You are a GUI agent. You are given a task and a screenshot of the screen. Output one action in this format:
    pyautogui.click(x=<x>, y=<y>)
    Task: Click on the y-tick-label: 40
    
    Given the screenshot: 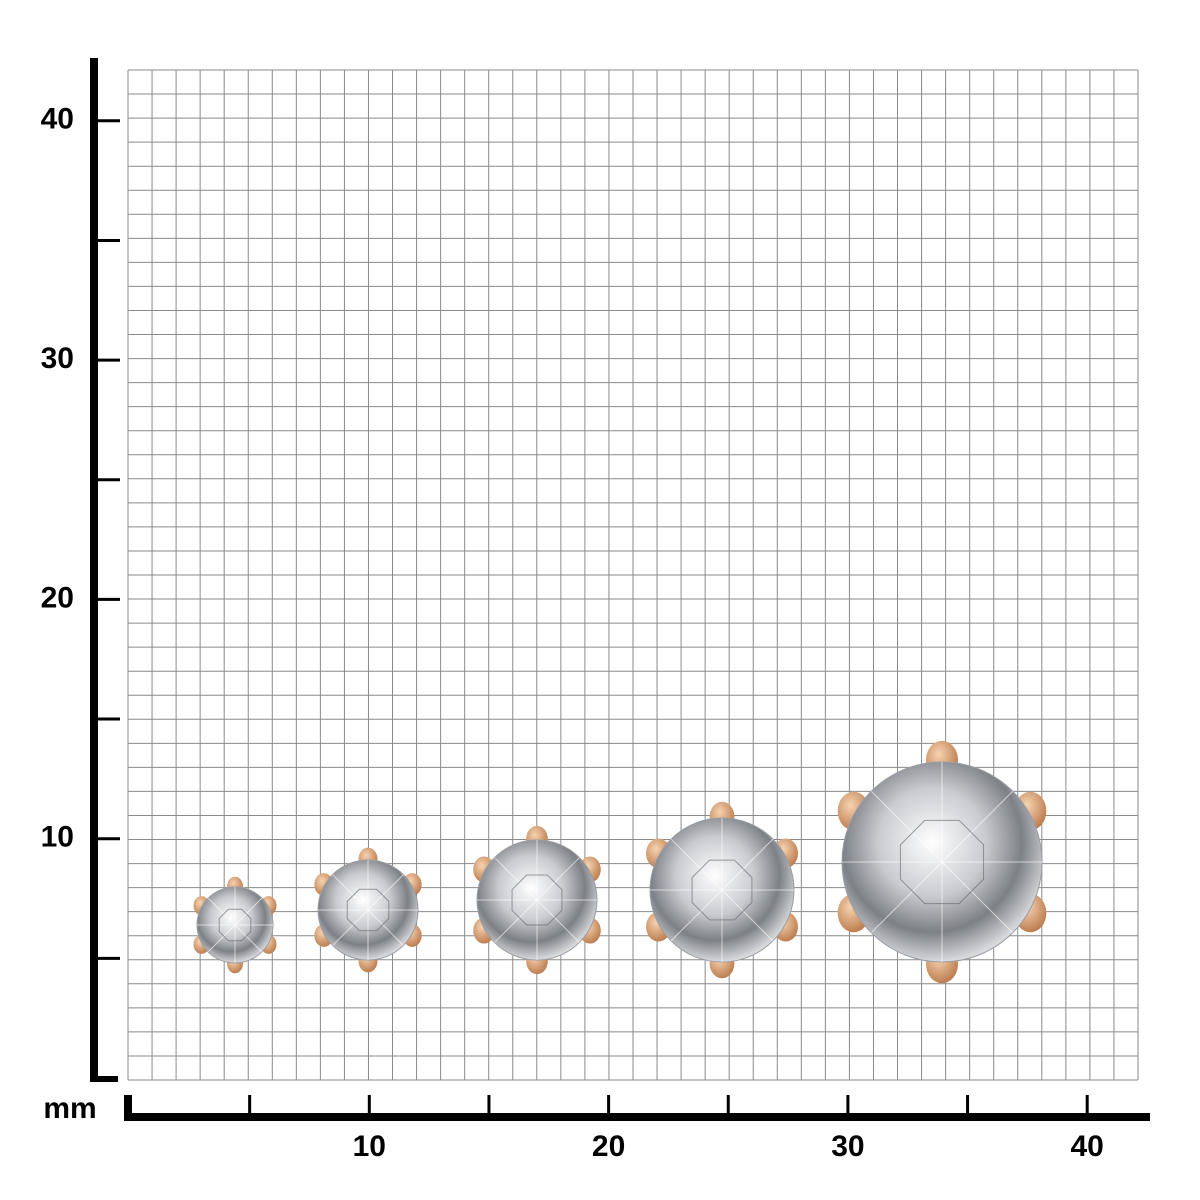 What is the action you would take?
    pyautogui.click(x=57, y=119)
    